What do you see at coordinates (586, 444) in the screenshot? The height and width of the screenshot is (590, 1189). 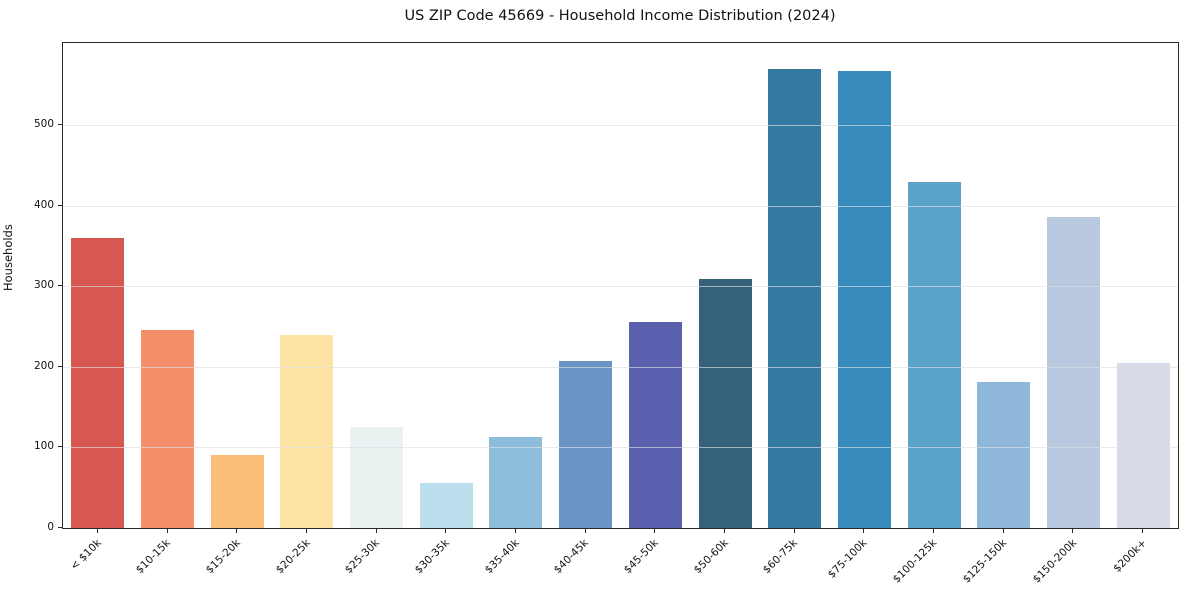 I see `bar-$40-45k` at bounding box center [586, 444].